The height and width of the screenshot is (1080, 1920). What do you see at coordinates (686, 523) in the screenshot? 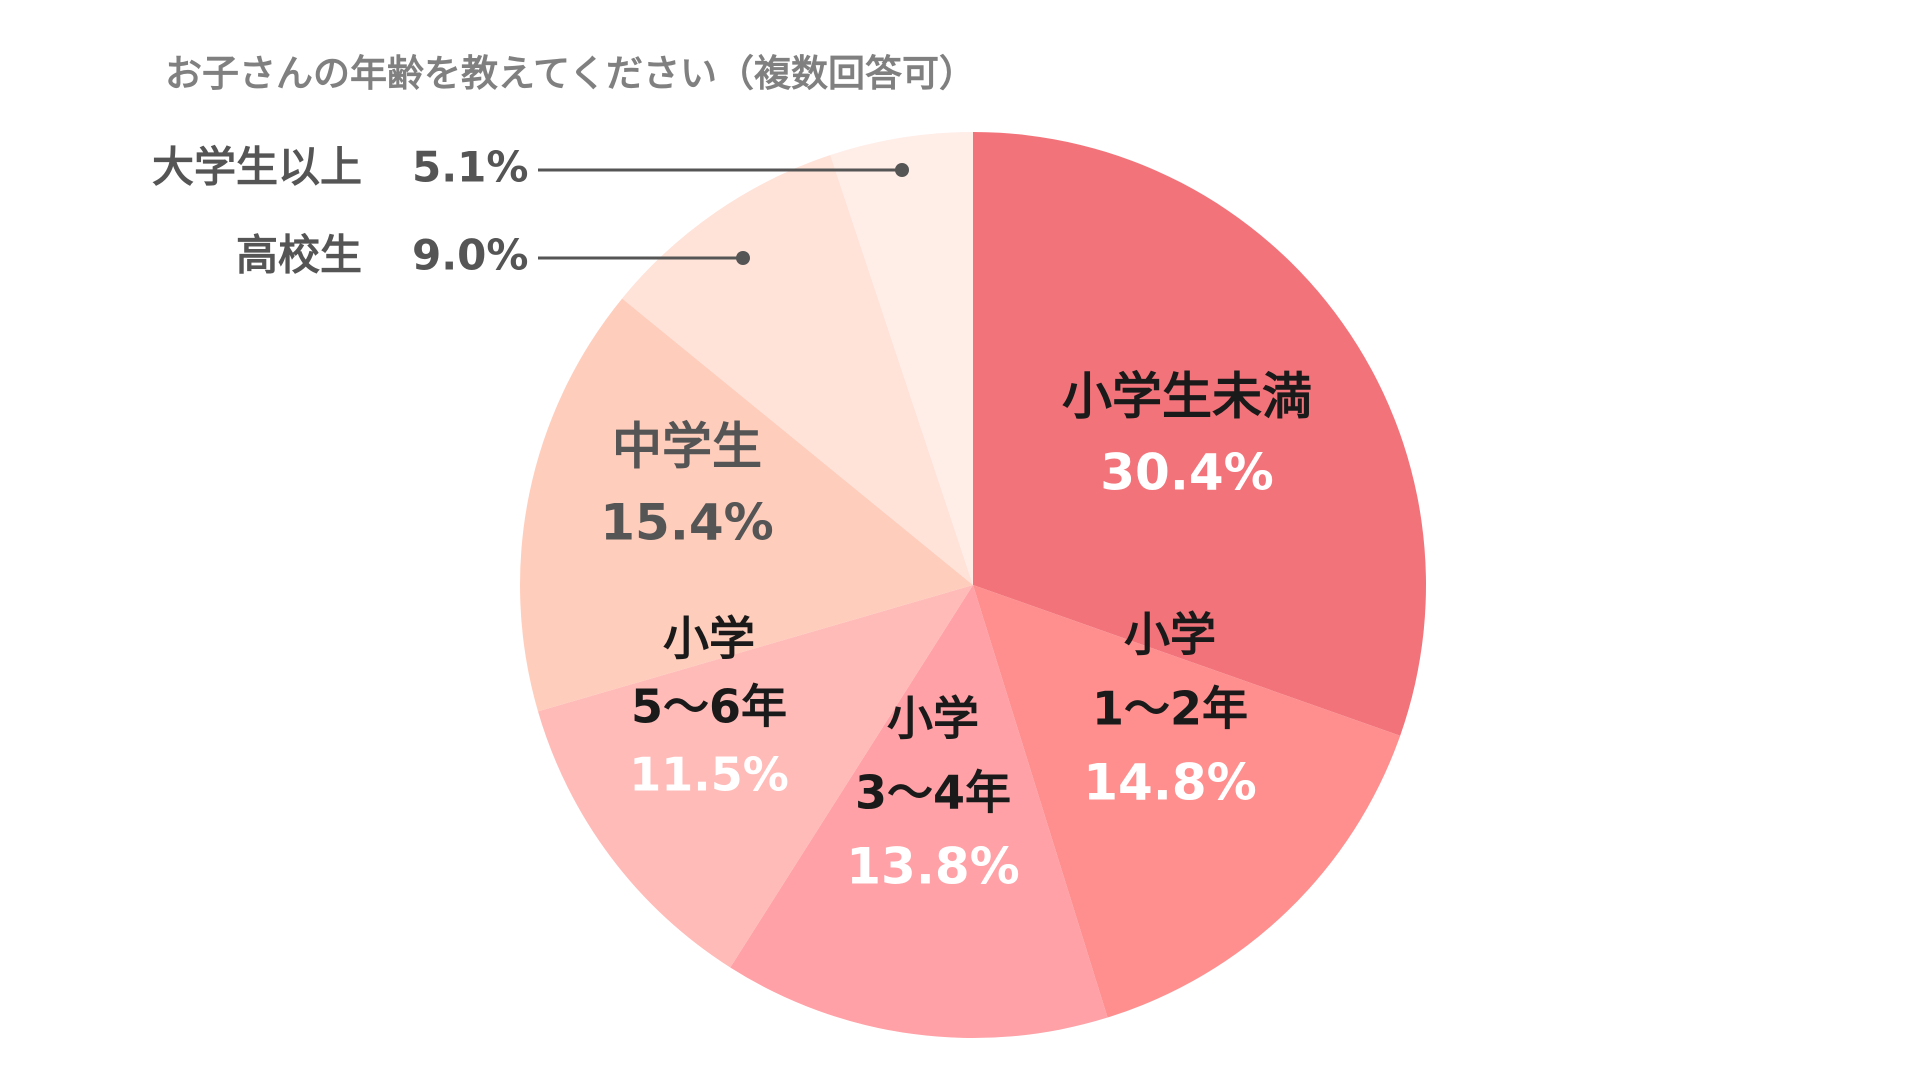
I see `slice-value-junior-high: 15.4%` at bounding box center [686, 523].